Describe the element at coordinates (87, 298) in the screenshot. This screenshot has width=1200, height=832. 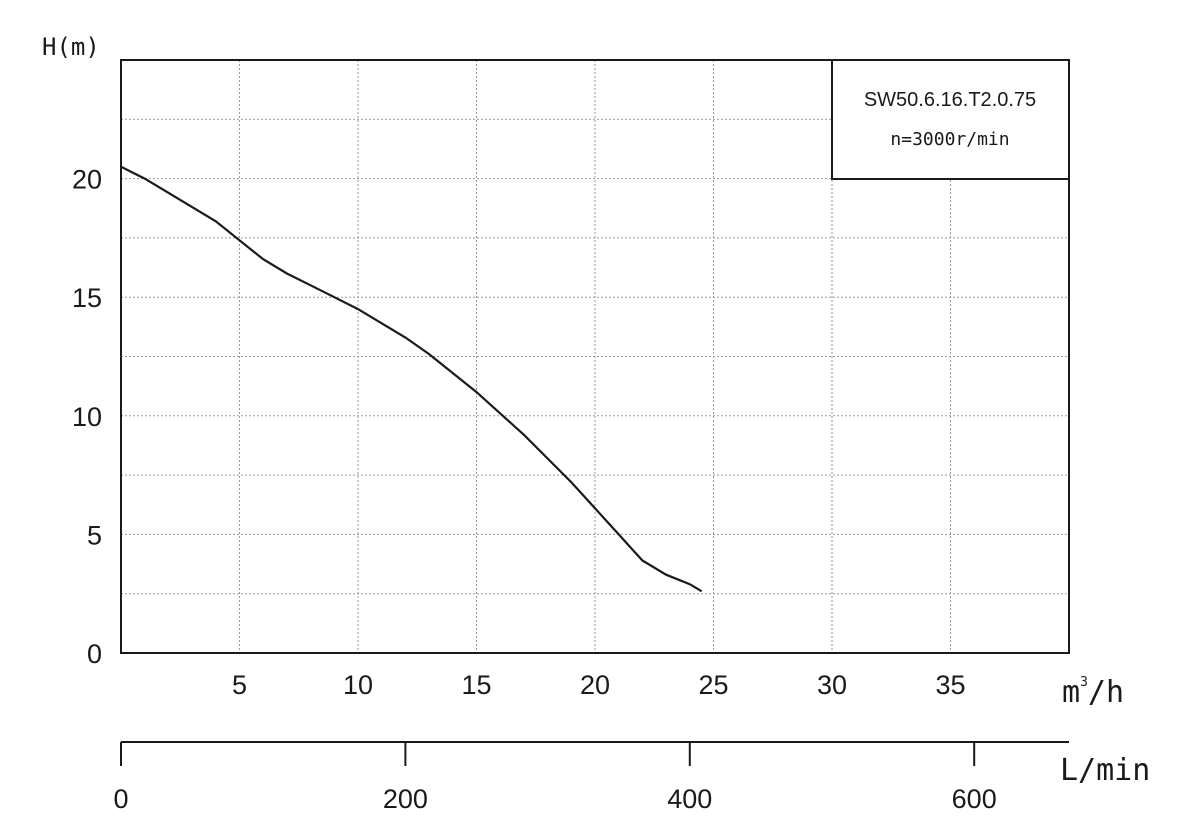
I see `y-tick-label: 15` at that location.